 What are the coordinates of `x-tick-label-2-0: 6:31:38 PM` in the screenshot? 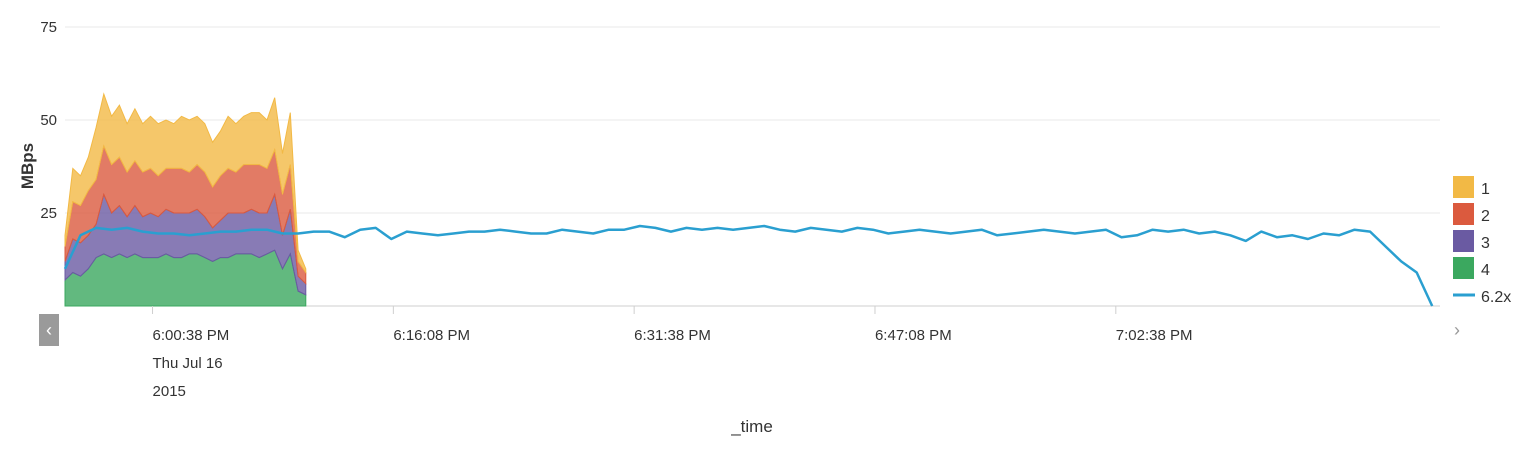 It's located at (672, 335).